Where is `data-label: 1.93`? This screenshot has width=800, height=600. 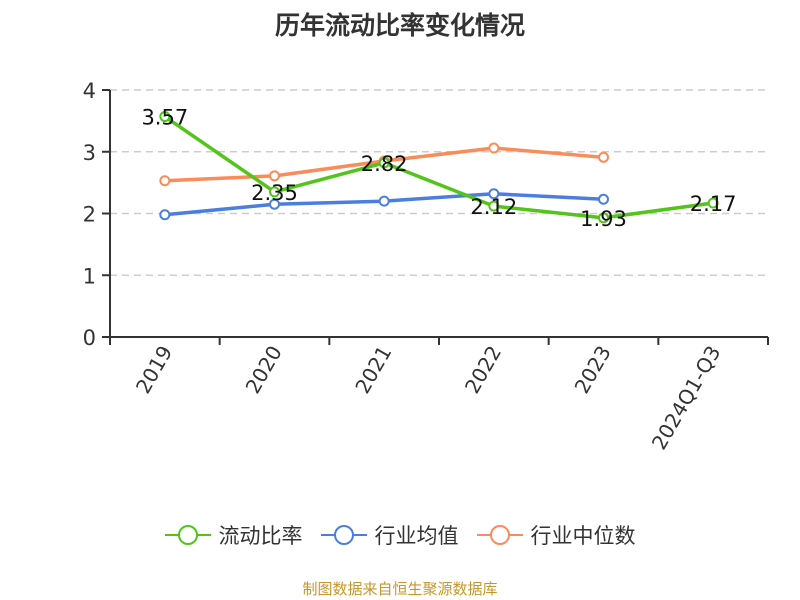
data-label: 1.93 is located at coordinates (603, 219).